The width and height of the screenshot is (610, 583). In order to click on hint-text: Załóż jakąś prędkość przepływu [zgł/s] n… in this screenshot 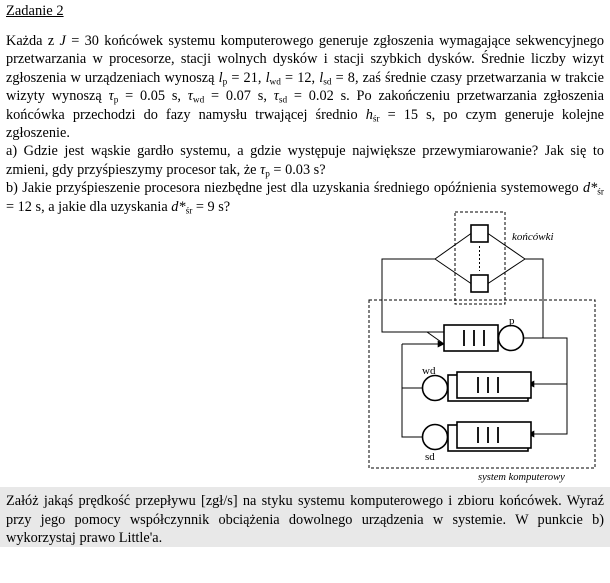, I will do `click(305, 520)`.